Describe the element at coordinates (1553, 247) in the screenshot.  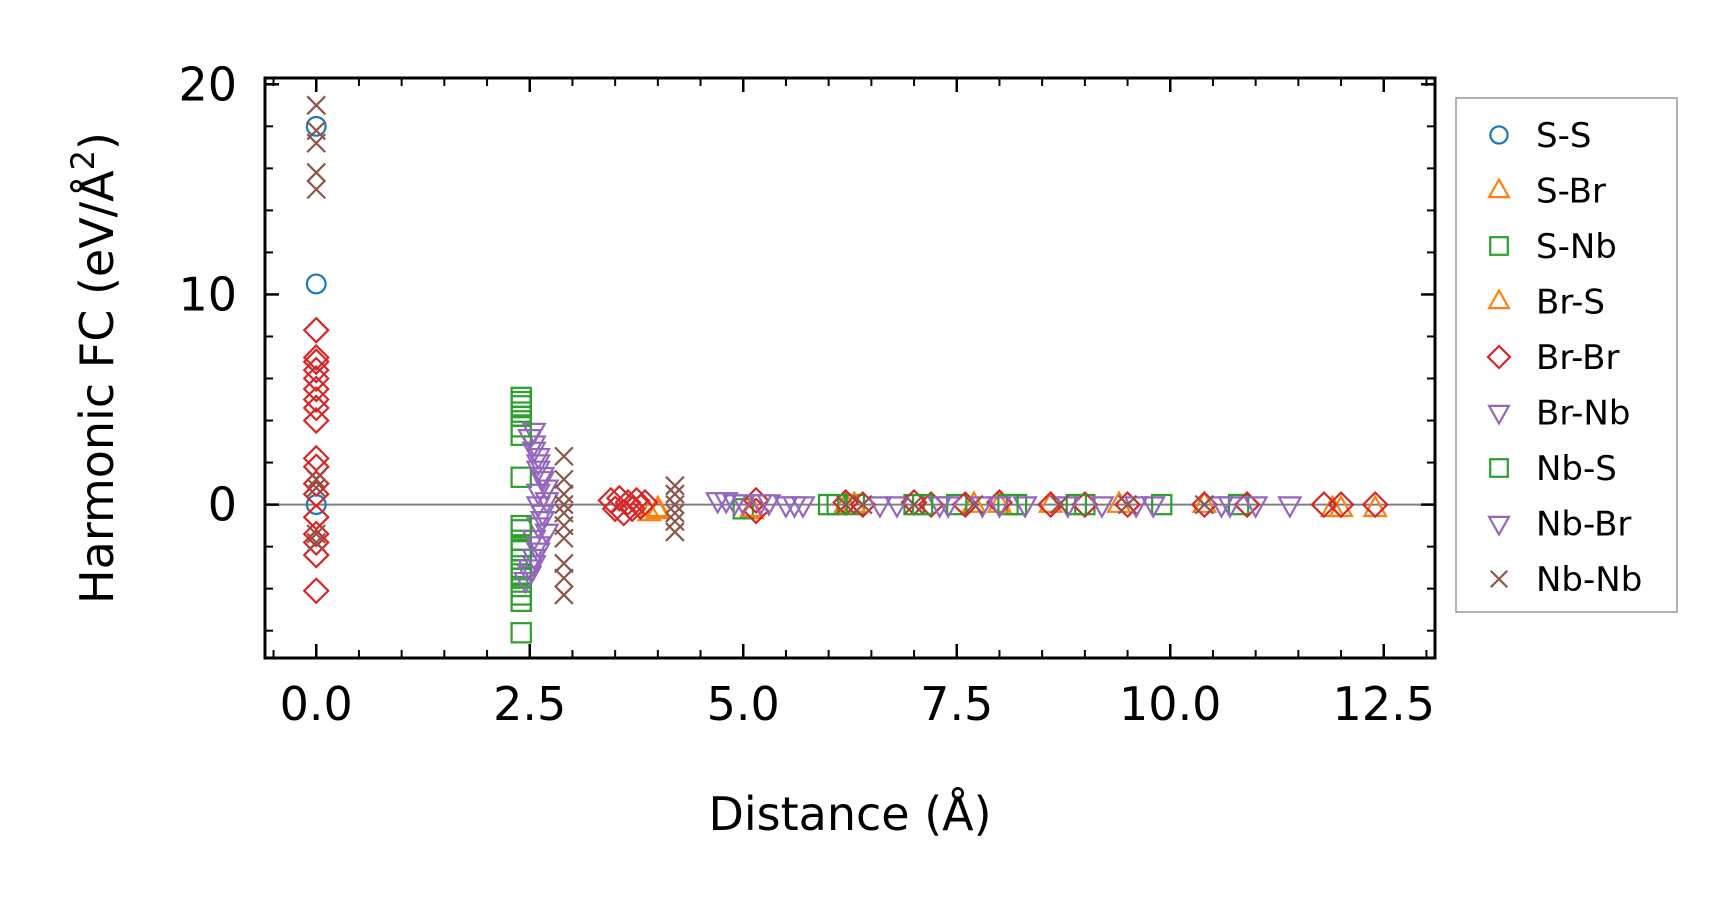
I see `legend-item: S-Nb` at that location.